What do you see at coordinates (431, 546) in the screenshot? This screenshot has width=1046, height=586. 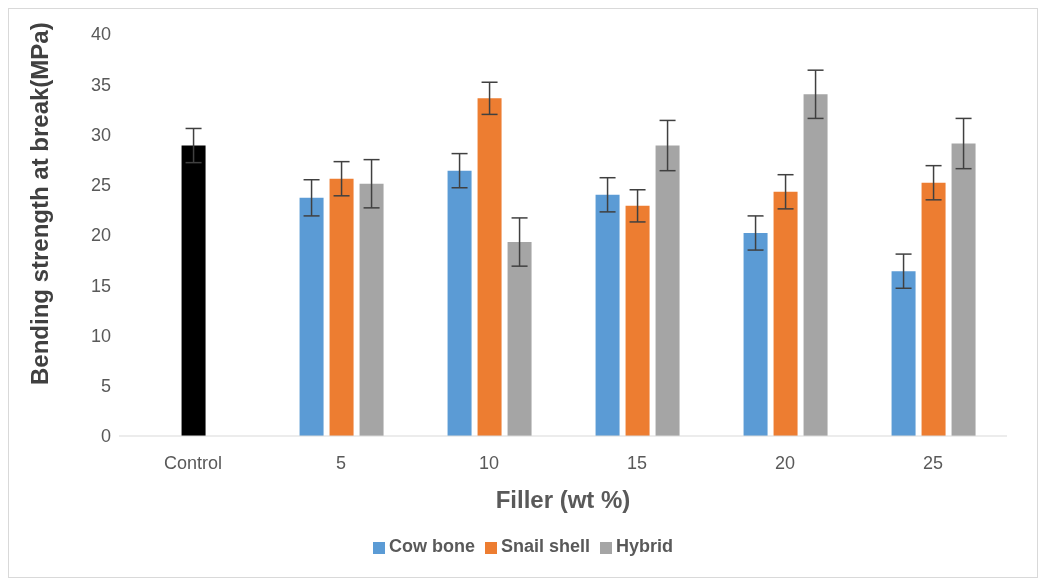 I see `legend-label: Cow bone` at bounding box center [431, 546].